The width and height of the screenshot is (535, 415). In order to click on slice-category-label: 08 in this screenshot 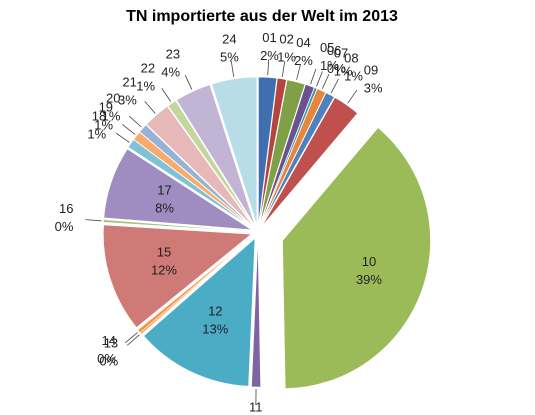, I will do `click(351, 58)`.